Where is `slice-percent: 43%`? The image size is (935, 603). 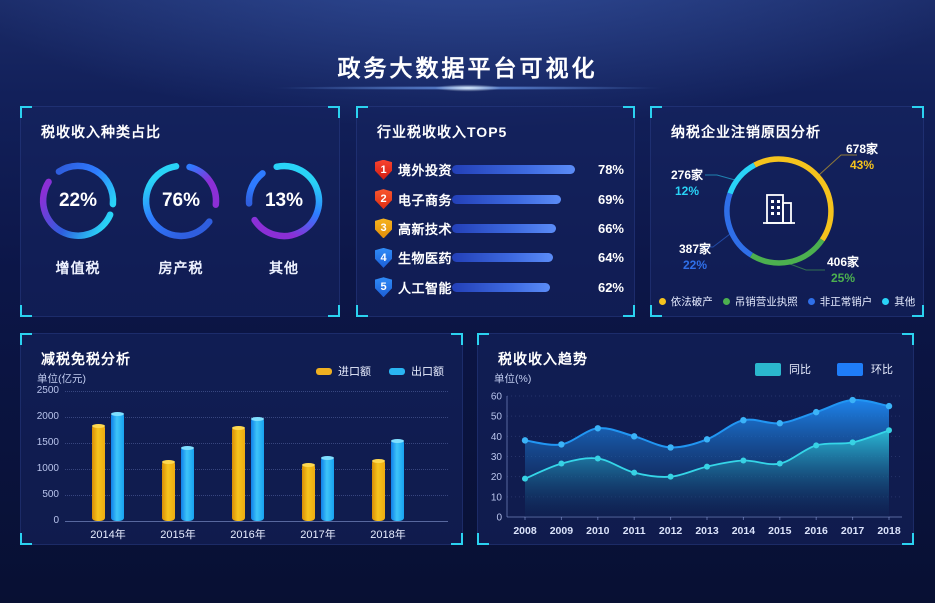
slice-percent: 43% is located at coordinates (862, 165).